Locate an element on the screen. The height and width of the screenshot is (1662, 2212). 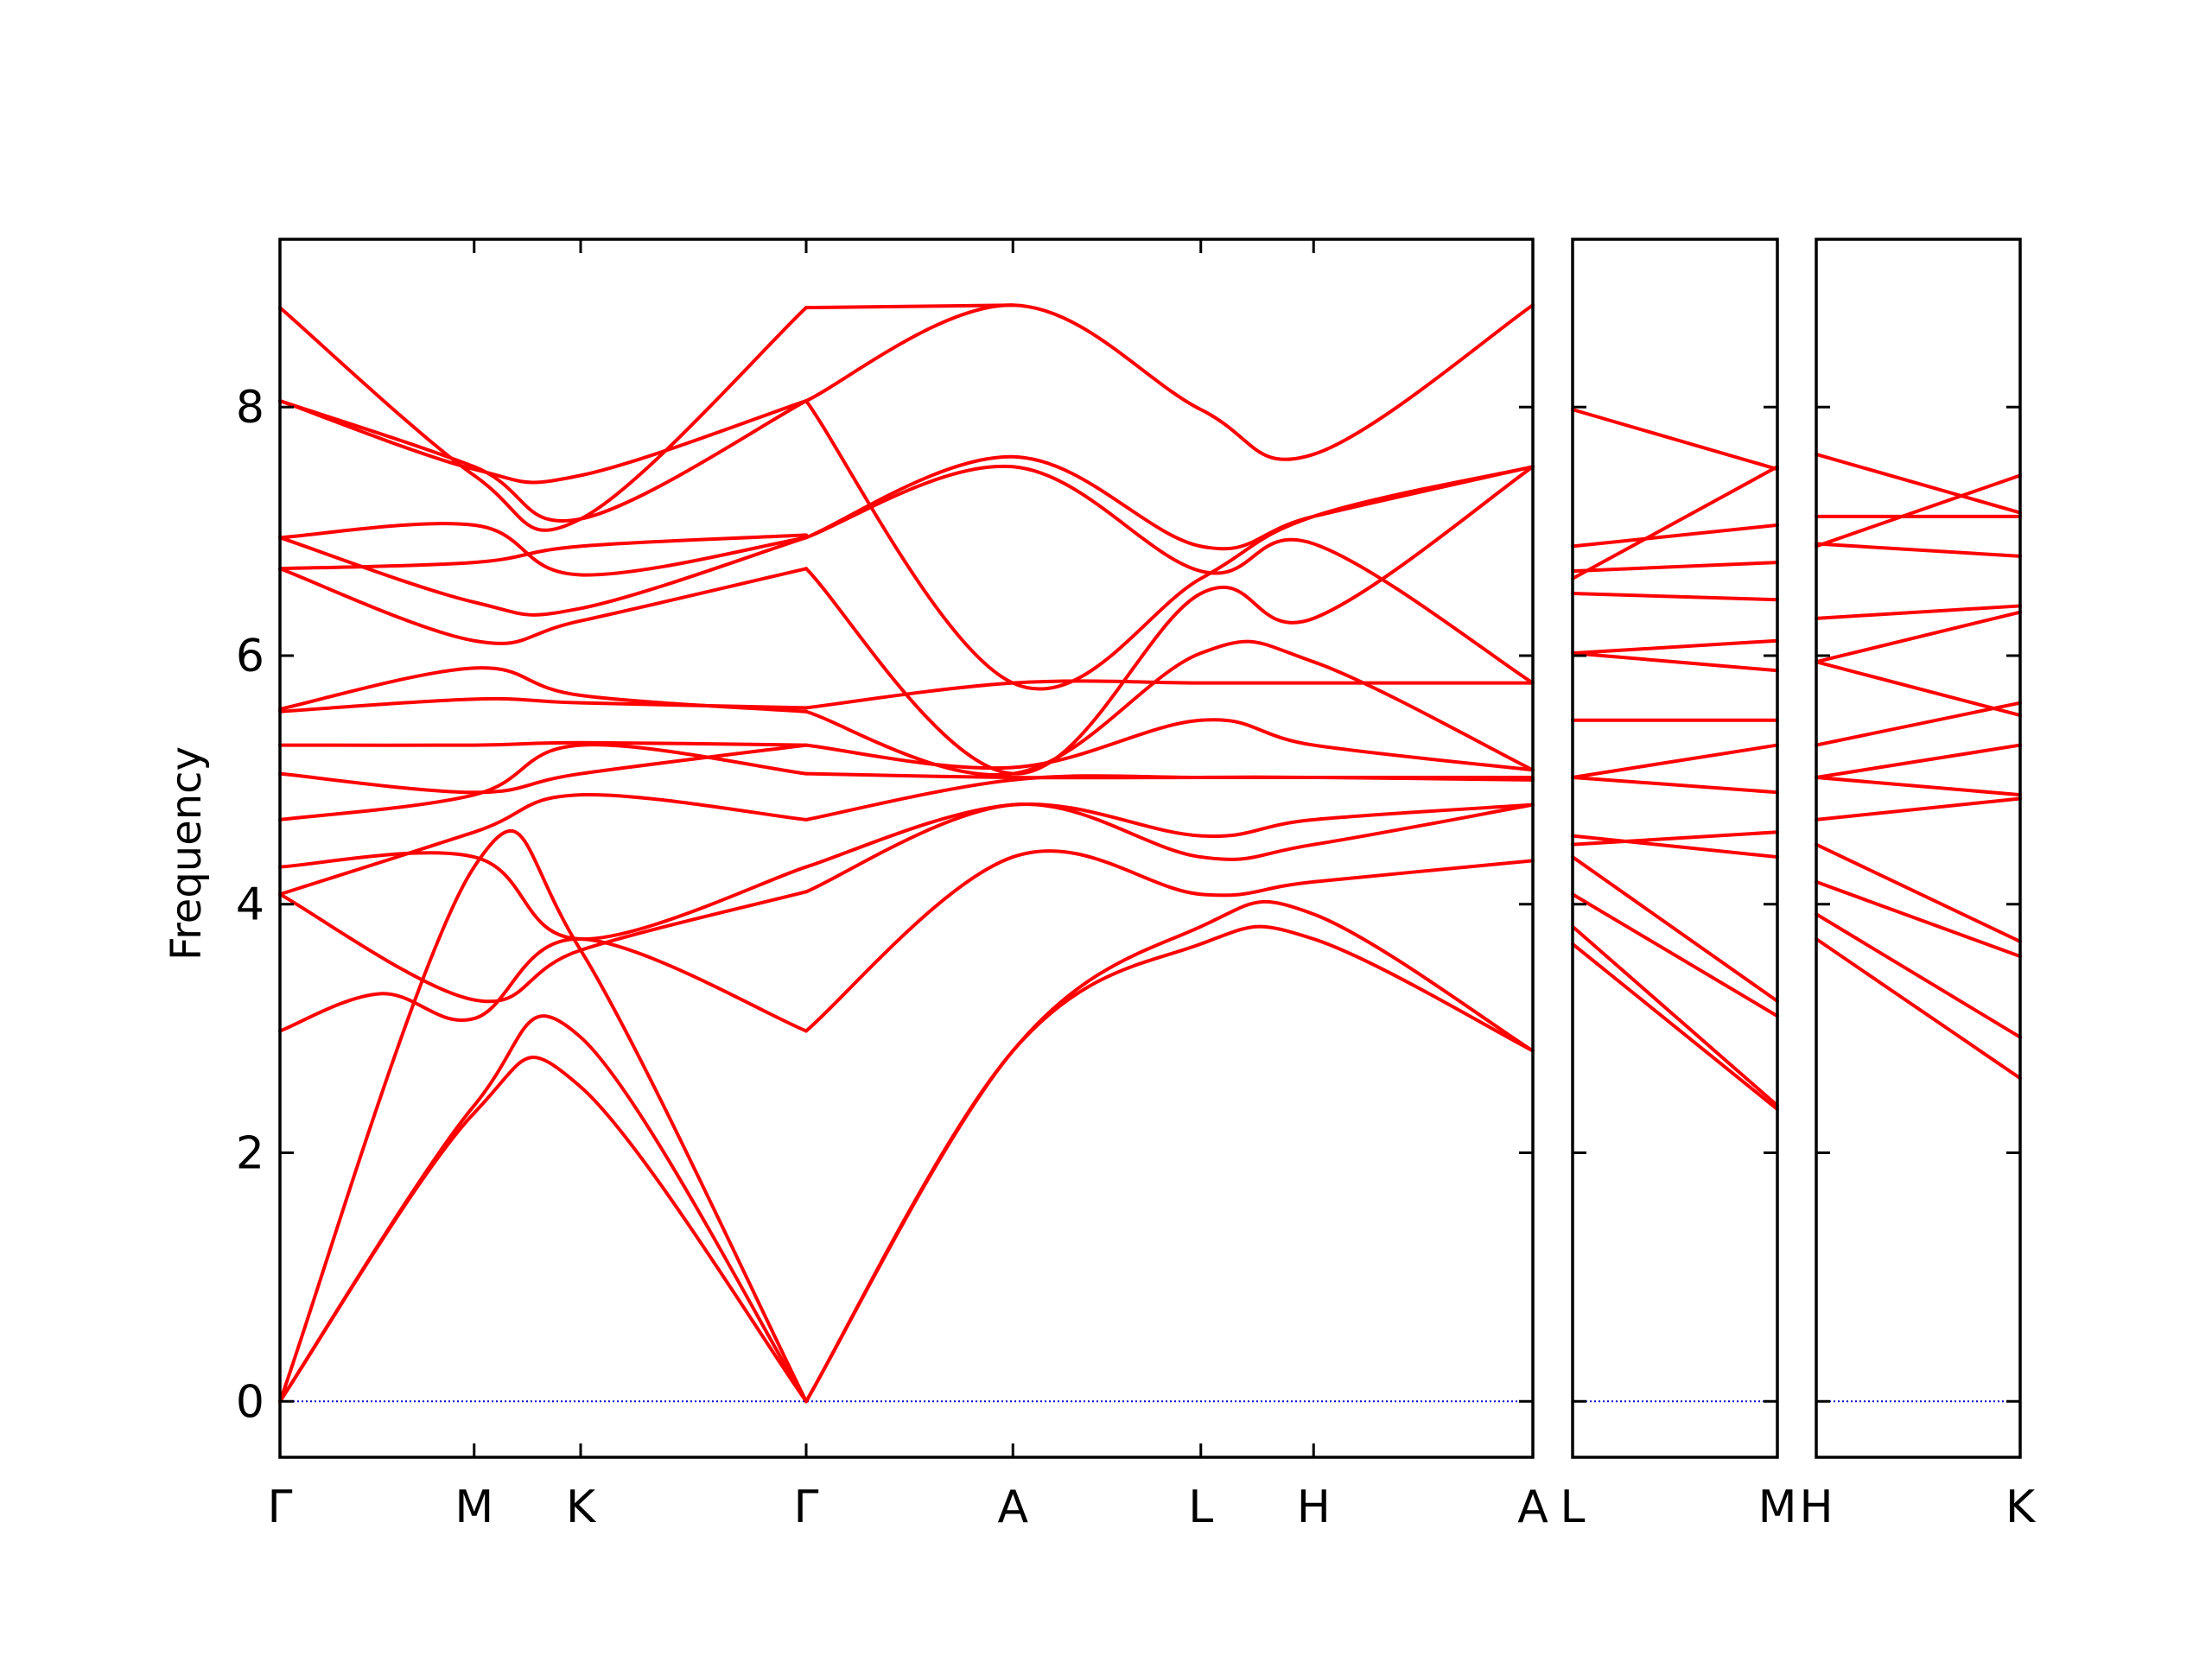
y-tick-label: 8 is located at coordinates (250, 408).